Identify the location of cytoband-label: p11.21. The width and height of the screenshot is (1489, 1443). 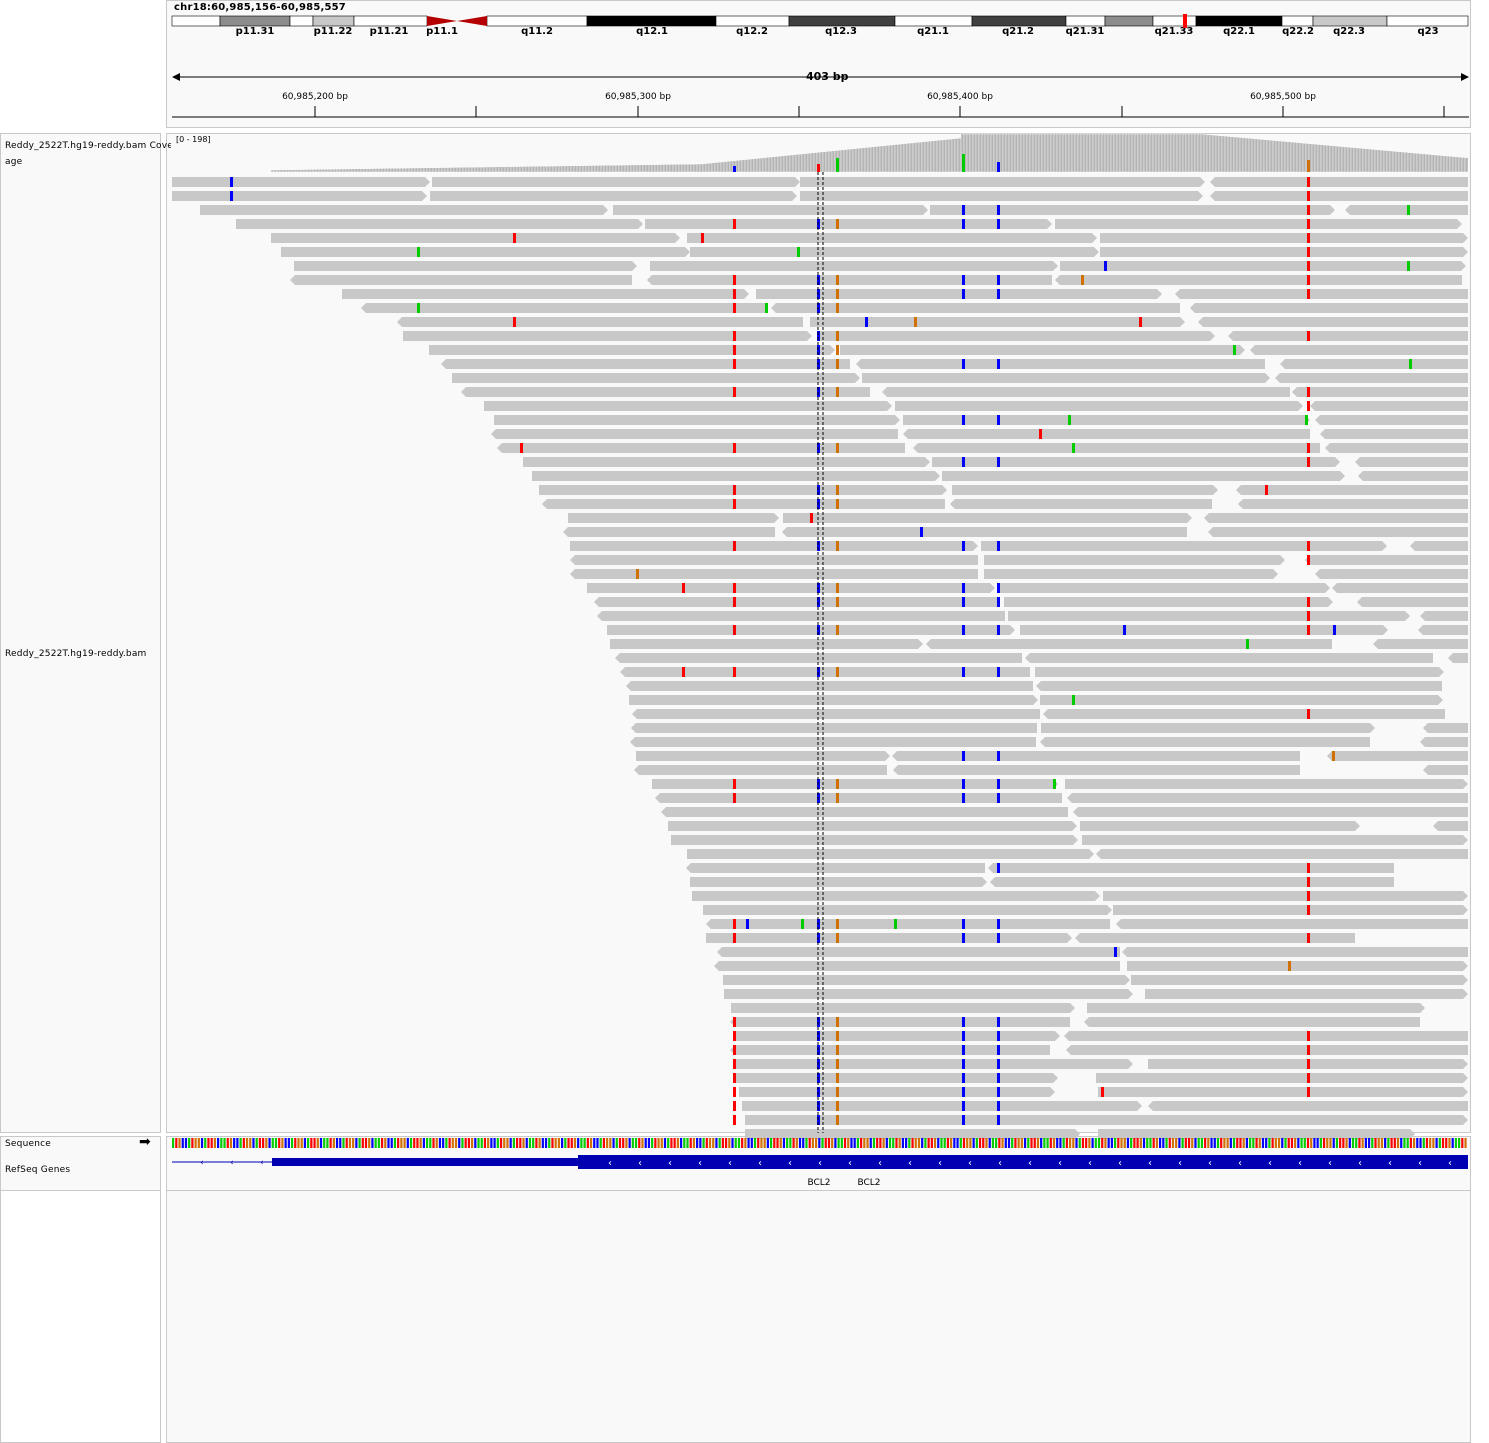
(389, 31).